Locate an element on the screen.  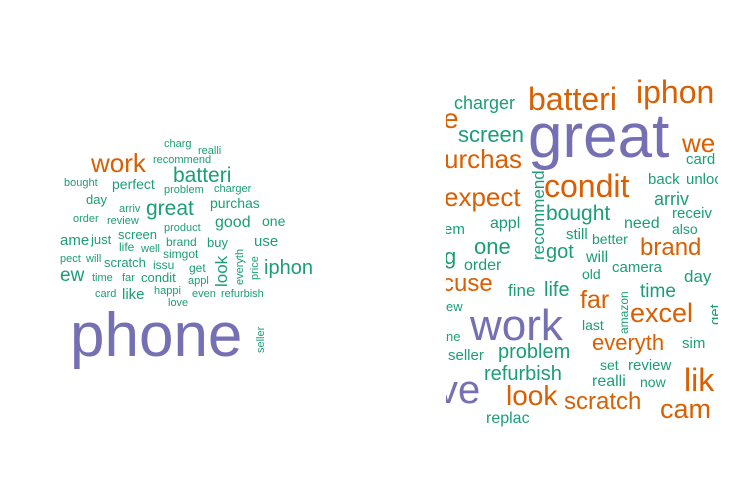
word: lik is located at coordinates (699, 380).